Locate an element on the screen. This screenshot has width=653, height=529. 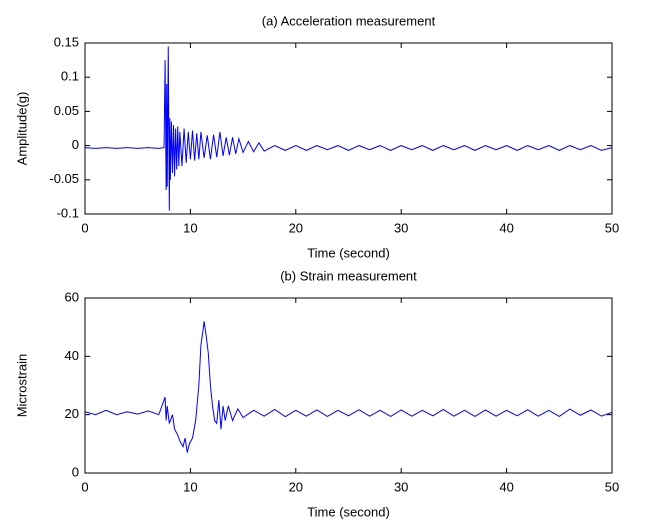
y-tick-label: 0.1 is located at coordinates (70, 76).